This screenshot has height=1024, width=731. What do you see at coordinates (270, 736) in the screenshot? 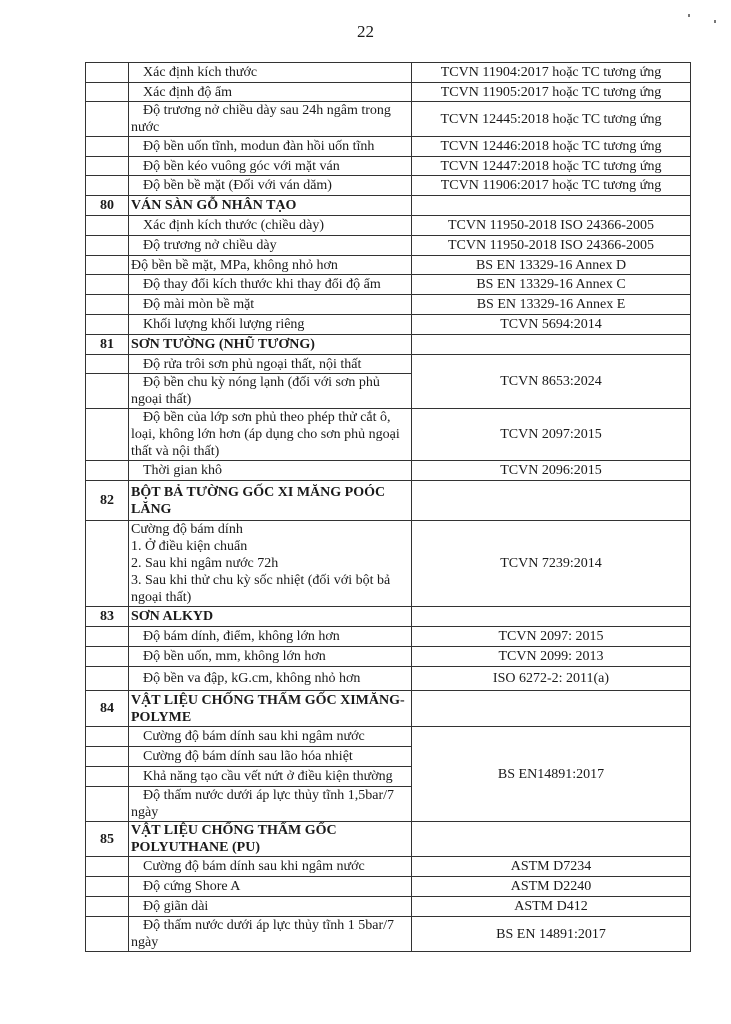
I see `test-item: Cường độ bám dính sau khi ngâm nước` at bounding box center [270, 736].